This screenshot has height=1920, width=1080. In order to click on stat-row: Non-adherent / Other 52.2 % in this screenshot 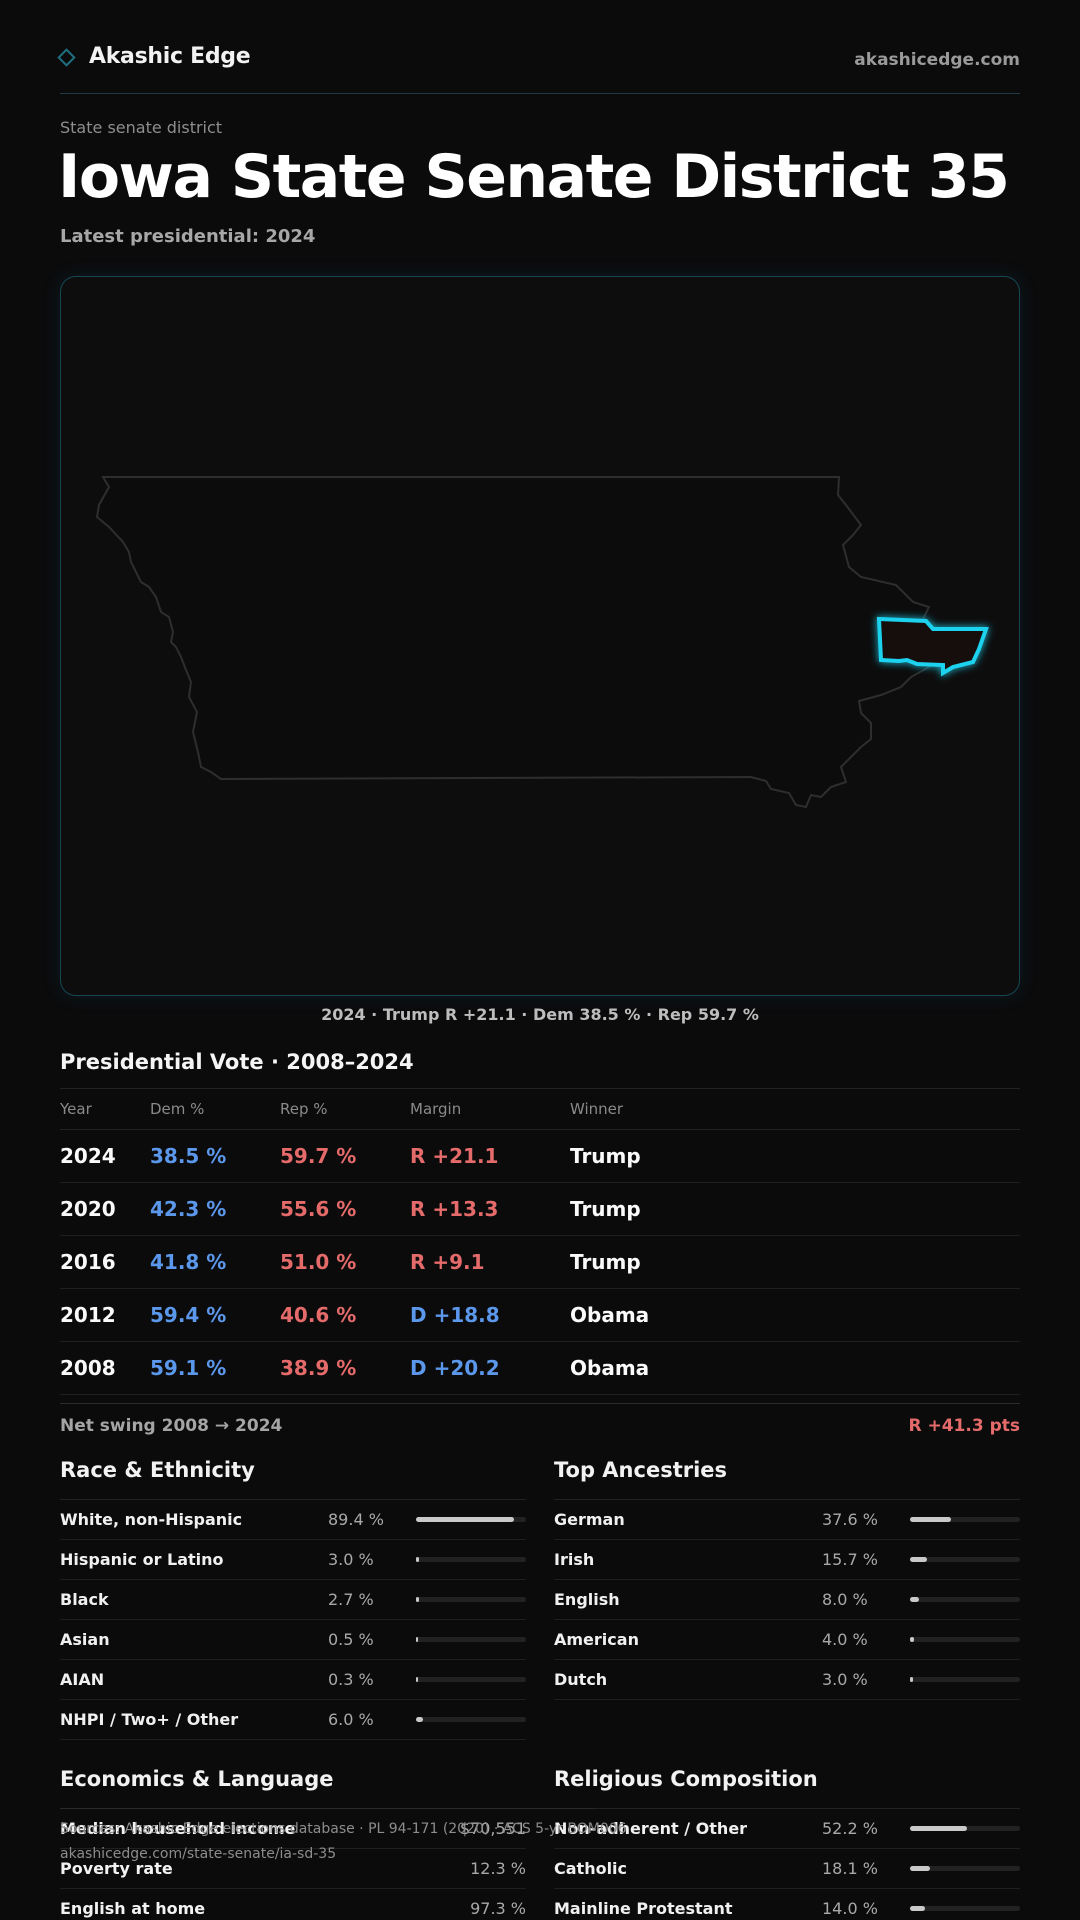, I will do `click(787, 1829)`.